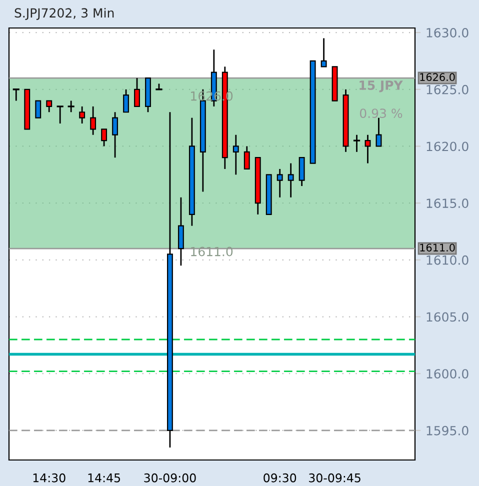 Image resolution: width=479 pixels, height=486 pixels. Describe the element at coordinates (381, 86) in the screenshot. I see `annotation: 15 JPY` at that location.